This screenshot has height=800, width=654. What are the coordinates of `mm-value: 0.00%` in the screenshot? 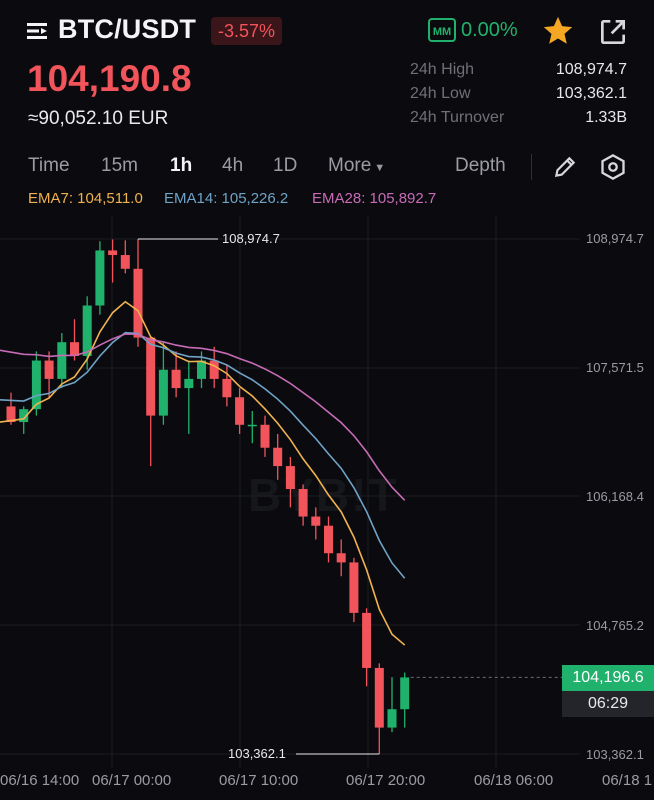 It's located at (489, 30).